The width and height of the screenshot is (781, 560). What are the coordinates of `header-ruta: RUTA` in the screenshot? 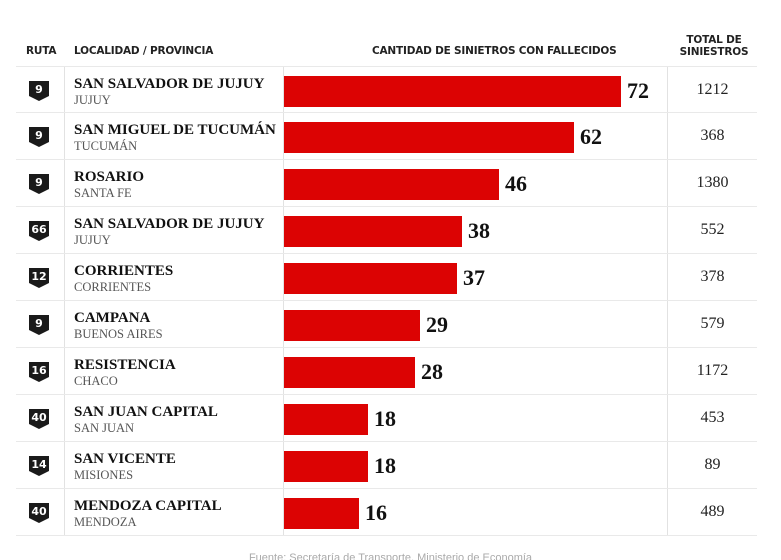 It's located at (41, 51).